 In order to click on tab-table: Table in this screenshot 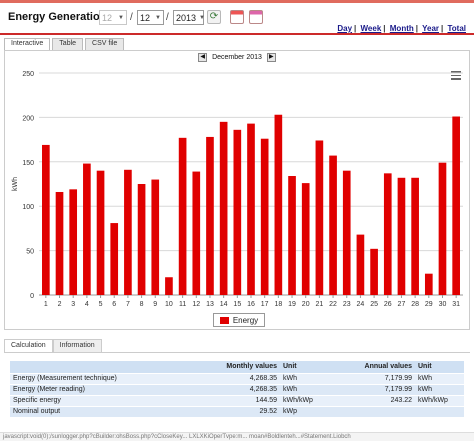, I will do `click(68, 44)`.